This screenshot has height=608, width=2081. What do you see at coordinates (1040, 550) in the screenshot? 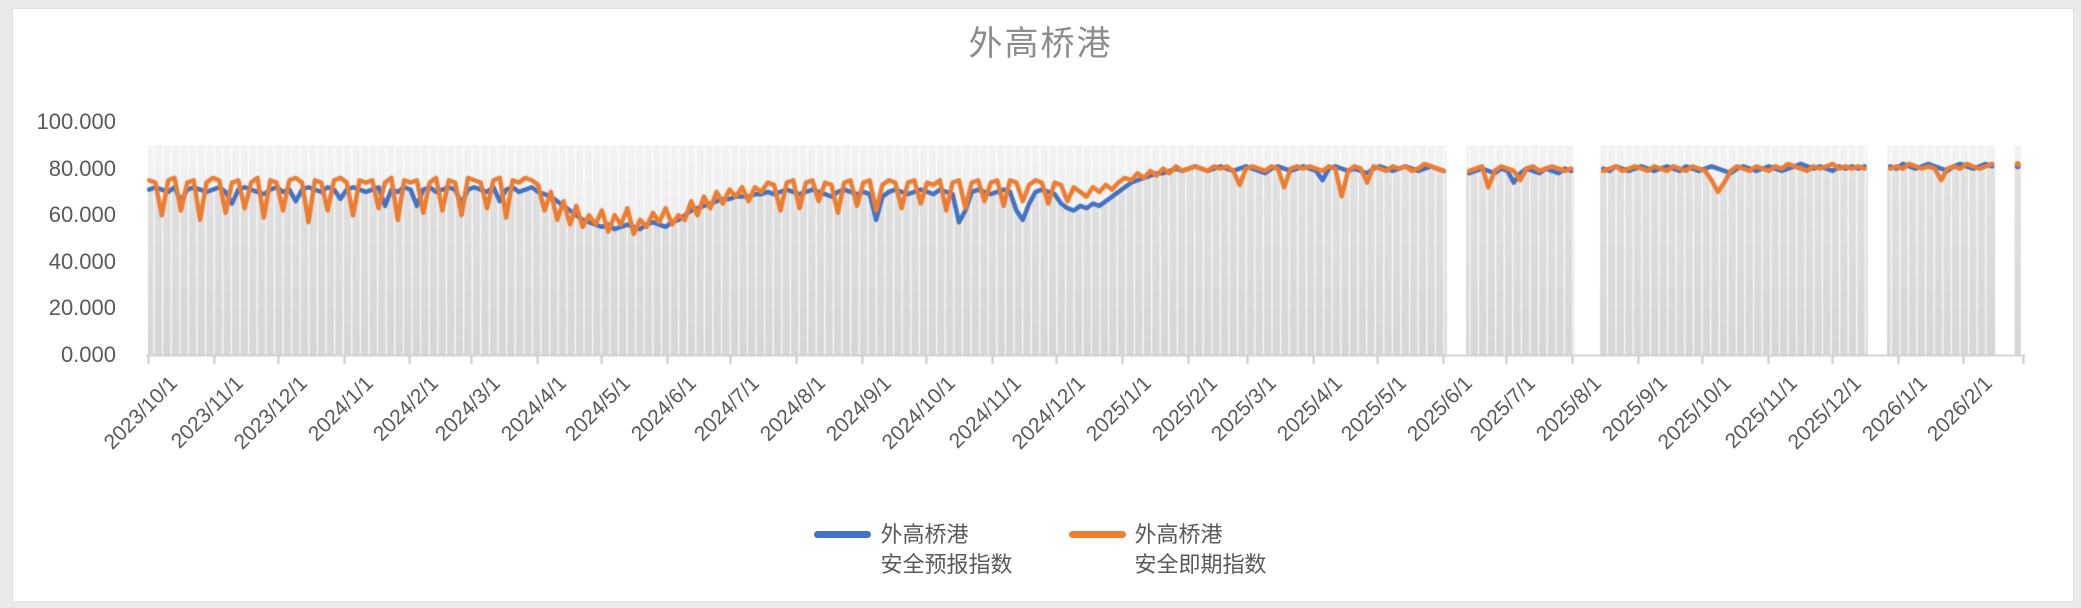
I see `chart-legend: 外高桥港 安全预报指数 外高桥港 安全即期指数` at bounding box center [1040, 550].